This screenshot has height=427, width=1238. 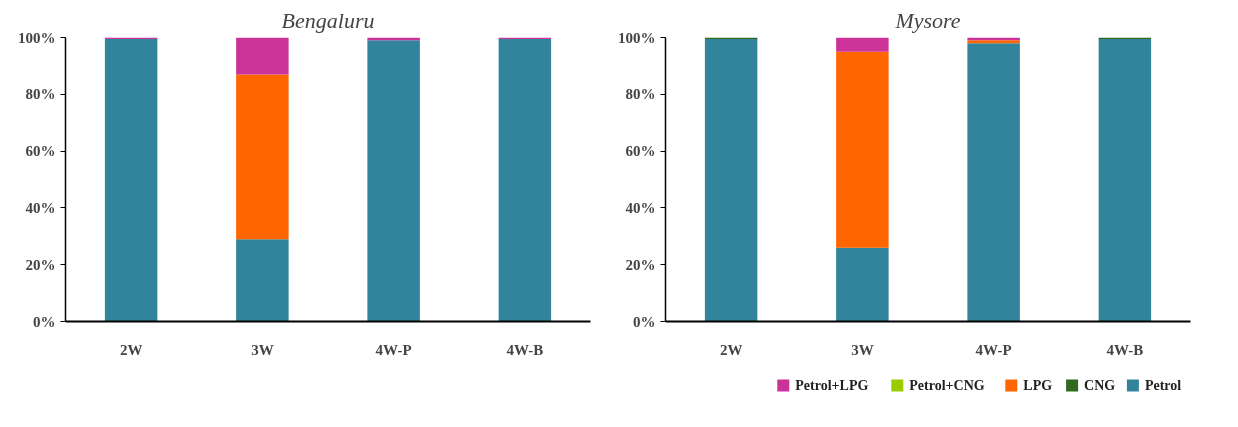 What do you see at coordinates (927, 20) in the screenshot?
I see `chart-title: Mysore` at bounding box center [927, 20].